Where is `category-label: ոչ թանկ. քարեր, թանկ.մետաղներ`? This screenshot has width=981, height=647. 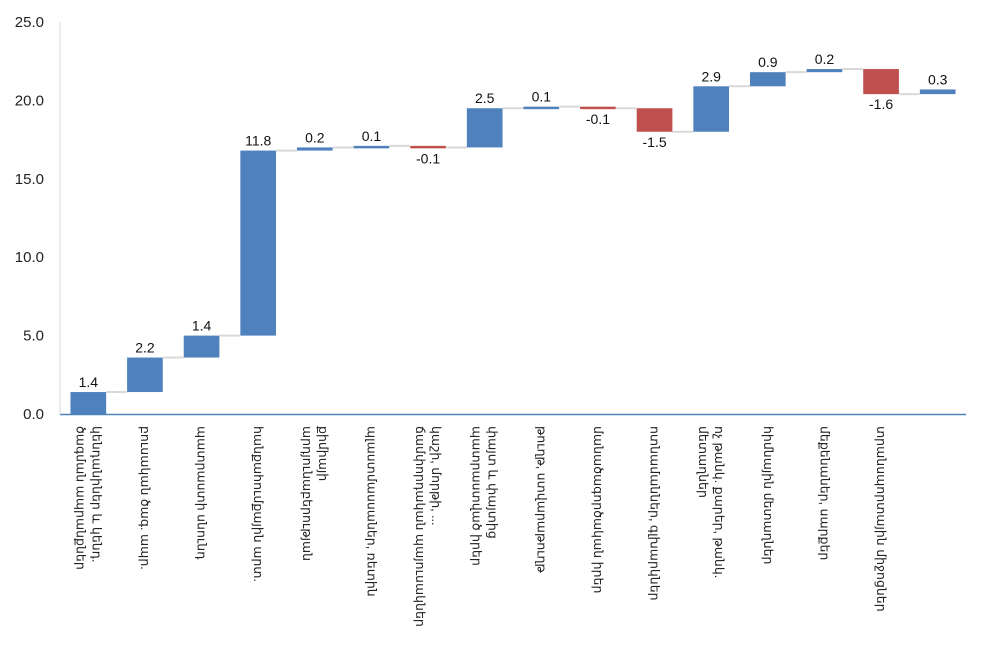
category-label: ոչ թանկ. քարեր, թանկ.մետաղներ is located at coordinates (711, 502).